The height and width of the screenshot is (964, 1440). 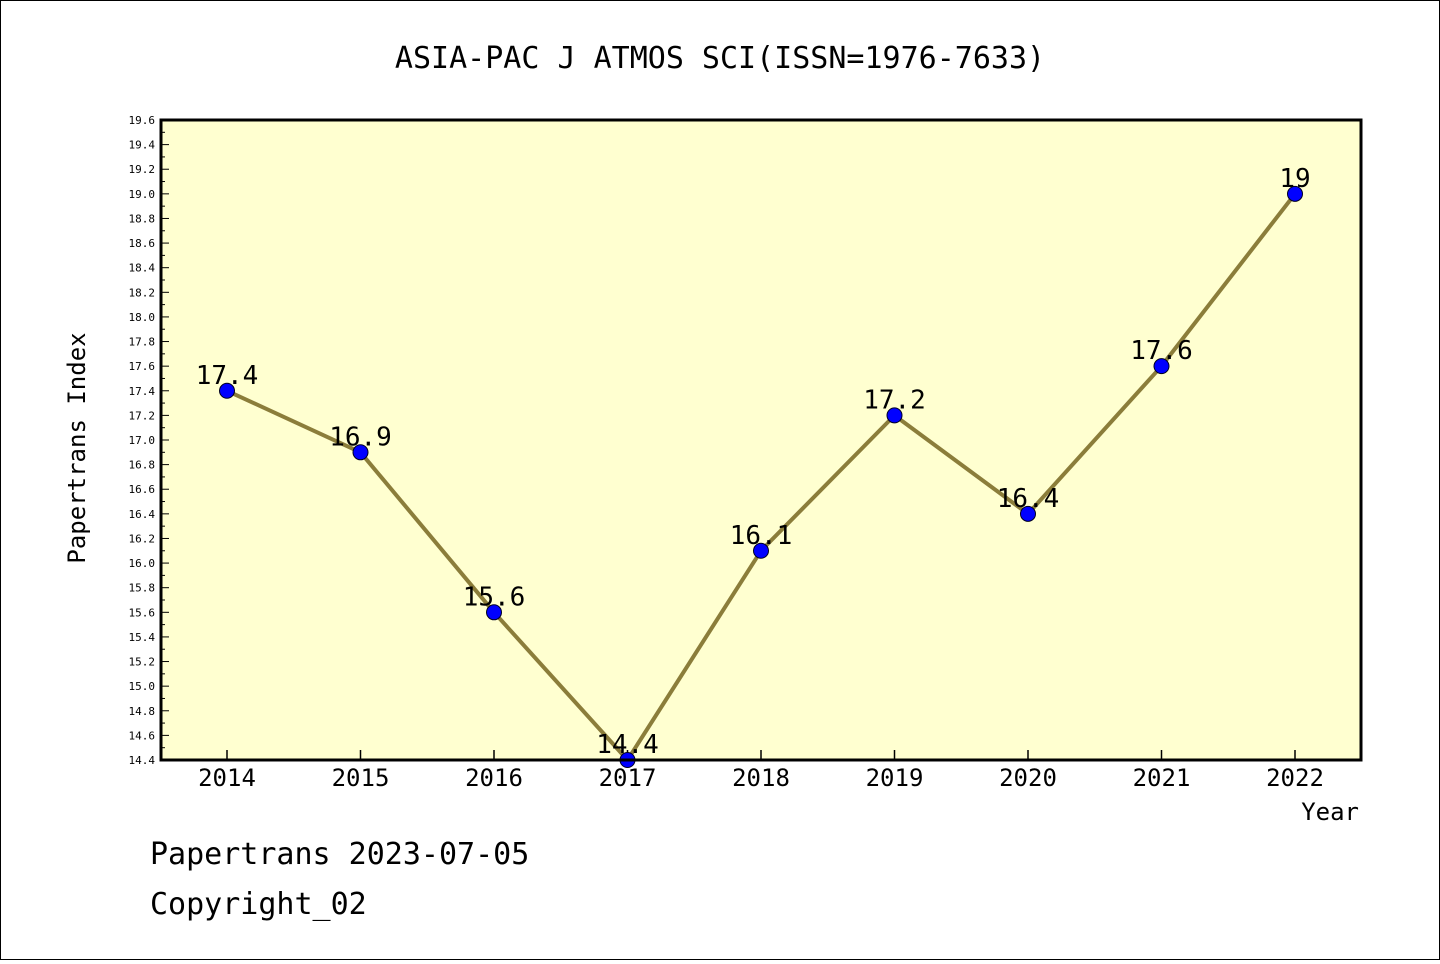 What do you see at coordinates (142, 194) in the screenshot?
I see `y-tick-label: 19.0` at bounding box center [142, 194].